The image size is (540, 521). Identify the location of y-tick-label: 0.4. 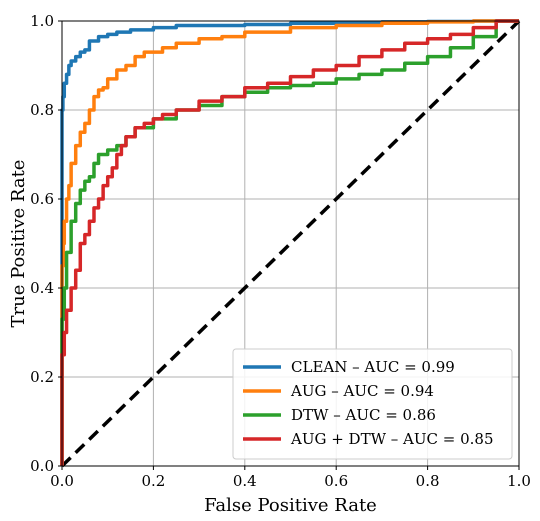
(42, 288).